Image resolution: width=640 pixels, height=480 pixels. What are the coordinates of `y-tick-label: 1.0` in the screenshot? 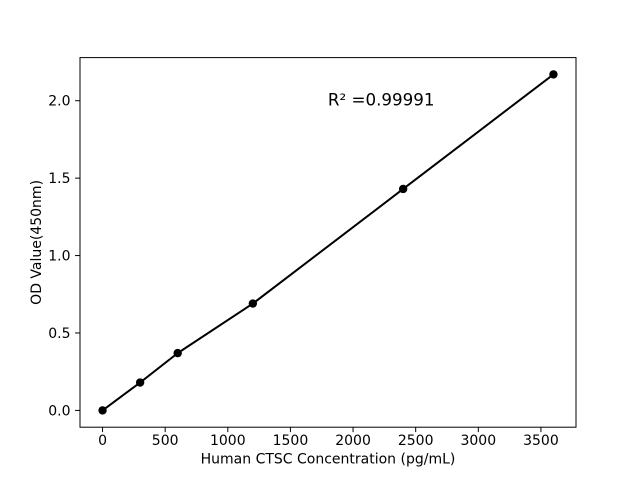 It's located at (59, 256).